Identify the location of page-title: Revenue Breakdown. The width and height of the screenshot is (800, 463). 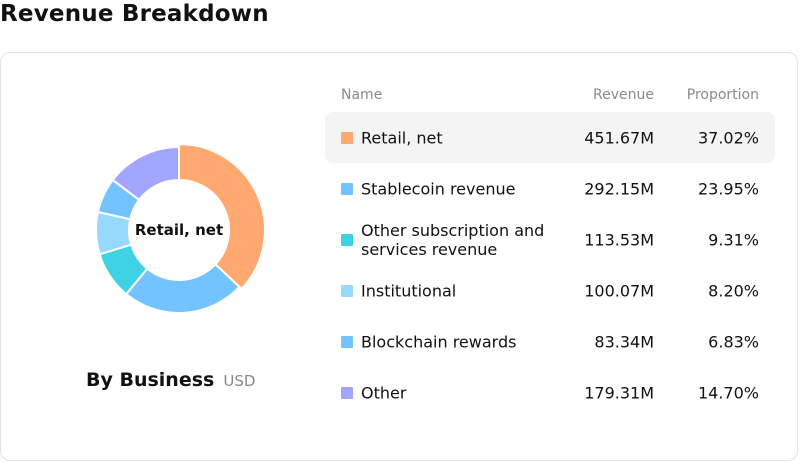
(134, 14).